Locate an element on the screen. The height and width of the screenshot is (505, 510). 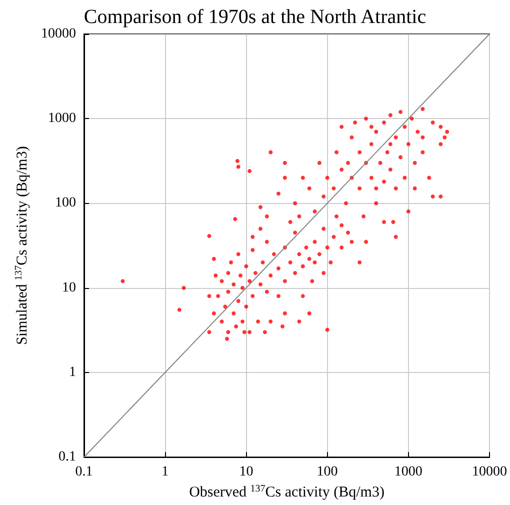
y-tick-label: 1000 is located at coordinates (62, 118).